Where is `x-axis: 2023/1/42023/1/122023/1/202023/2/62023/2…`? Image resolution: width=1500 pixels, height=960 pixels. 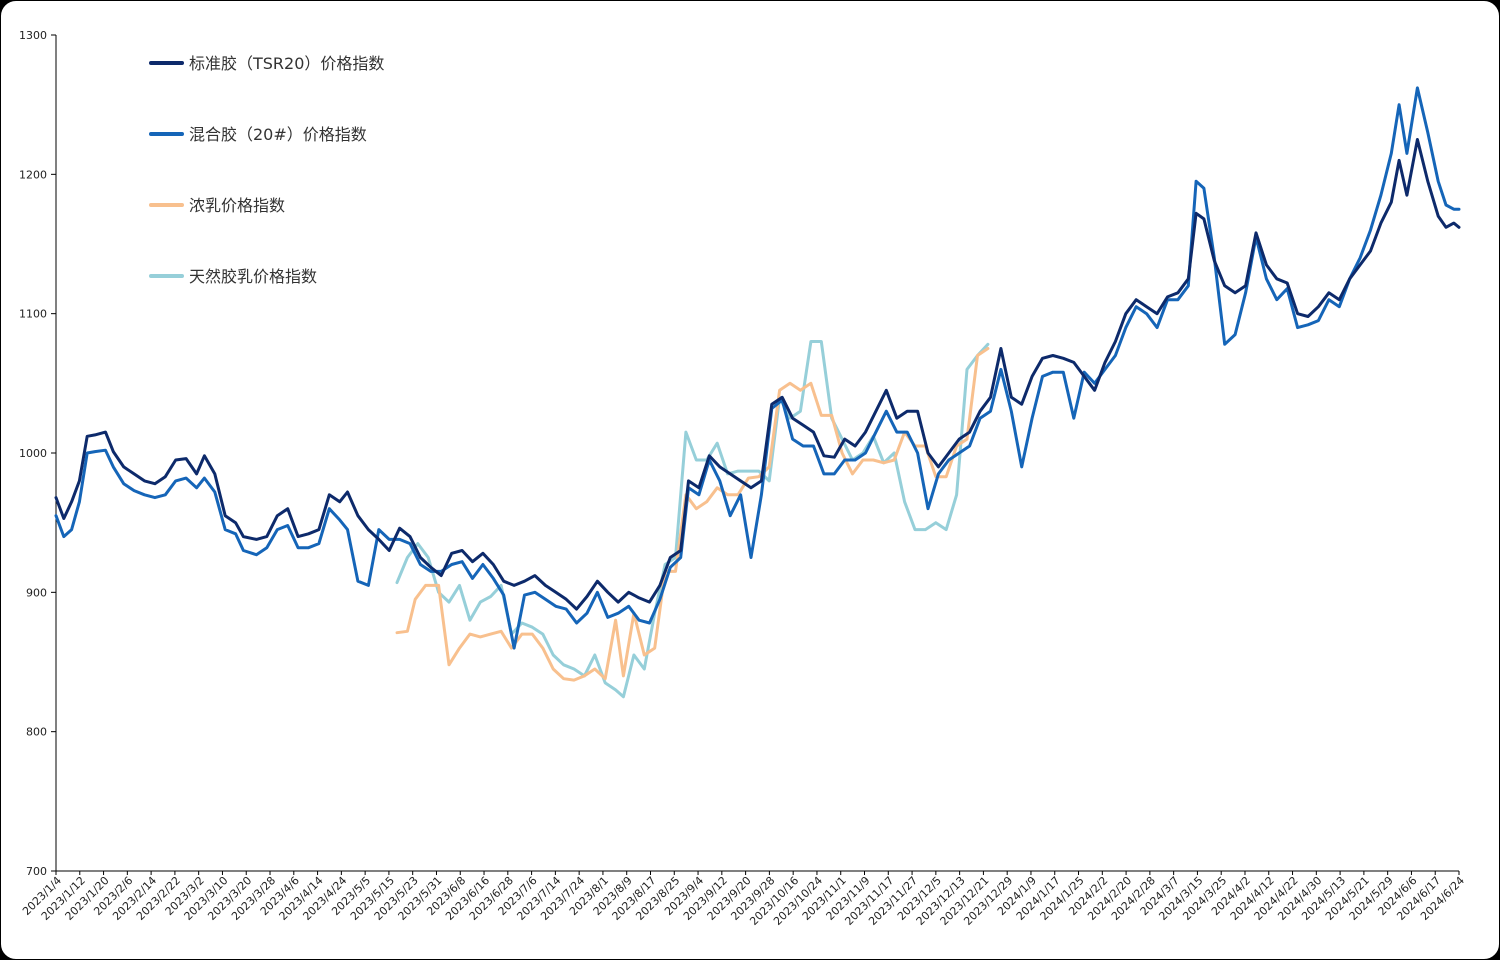
x-axis: 2023/1/42023/1/122023/1/202023/2/62023/2… is located at coordinates (743, 899).